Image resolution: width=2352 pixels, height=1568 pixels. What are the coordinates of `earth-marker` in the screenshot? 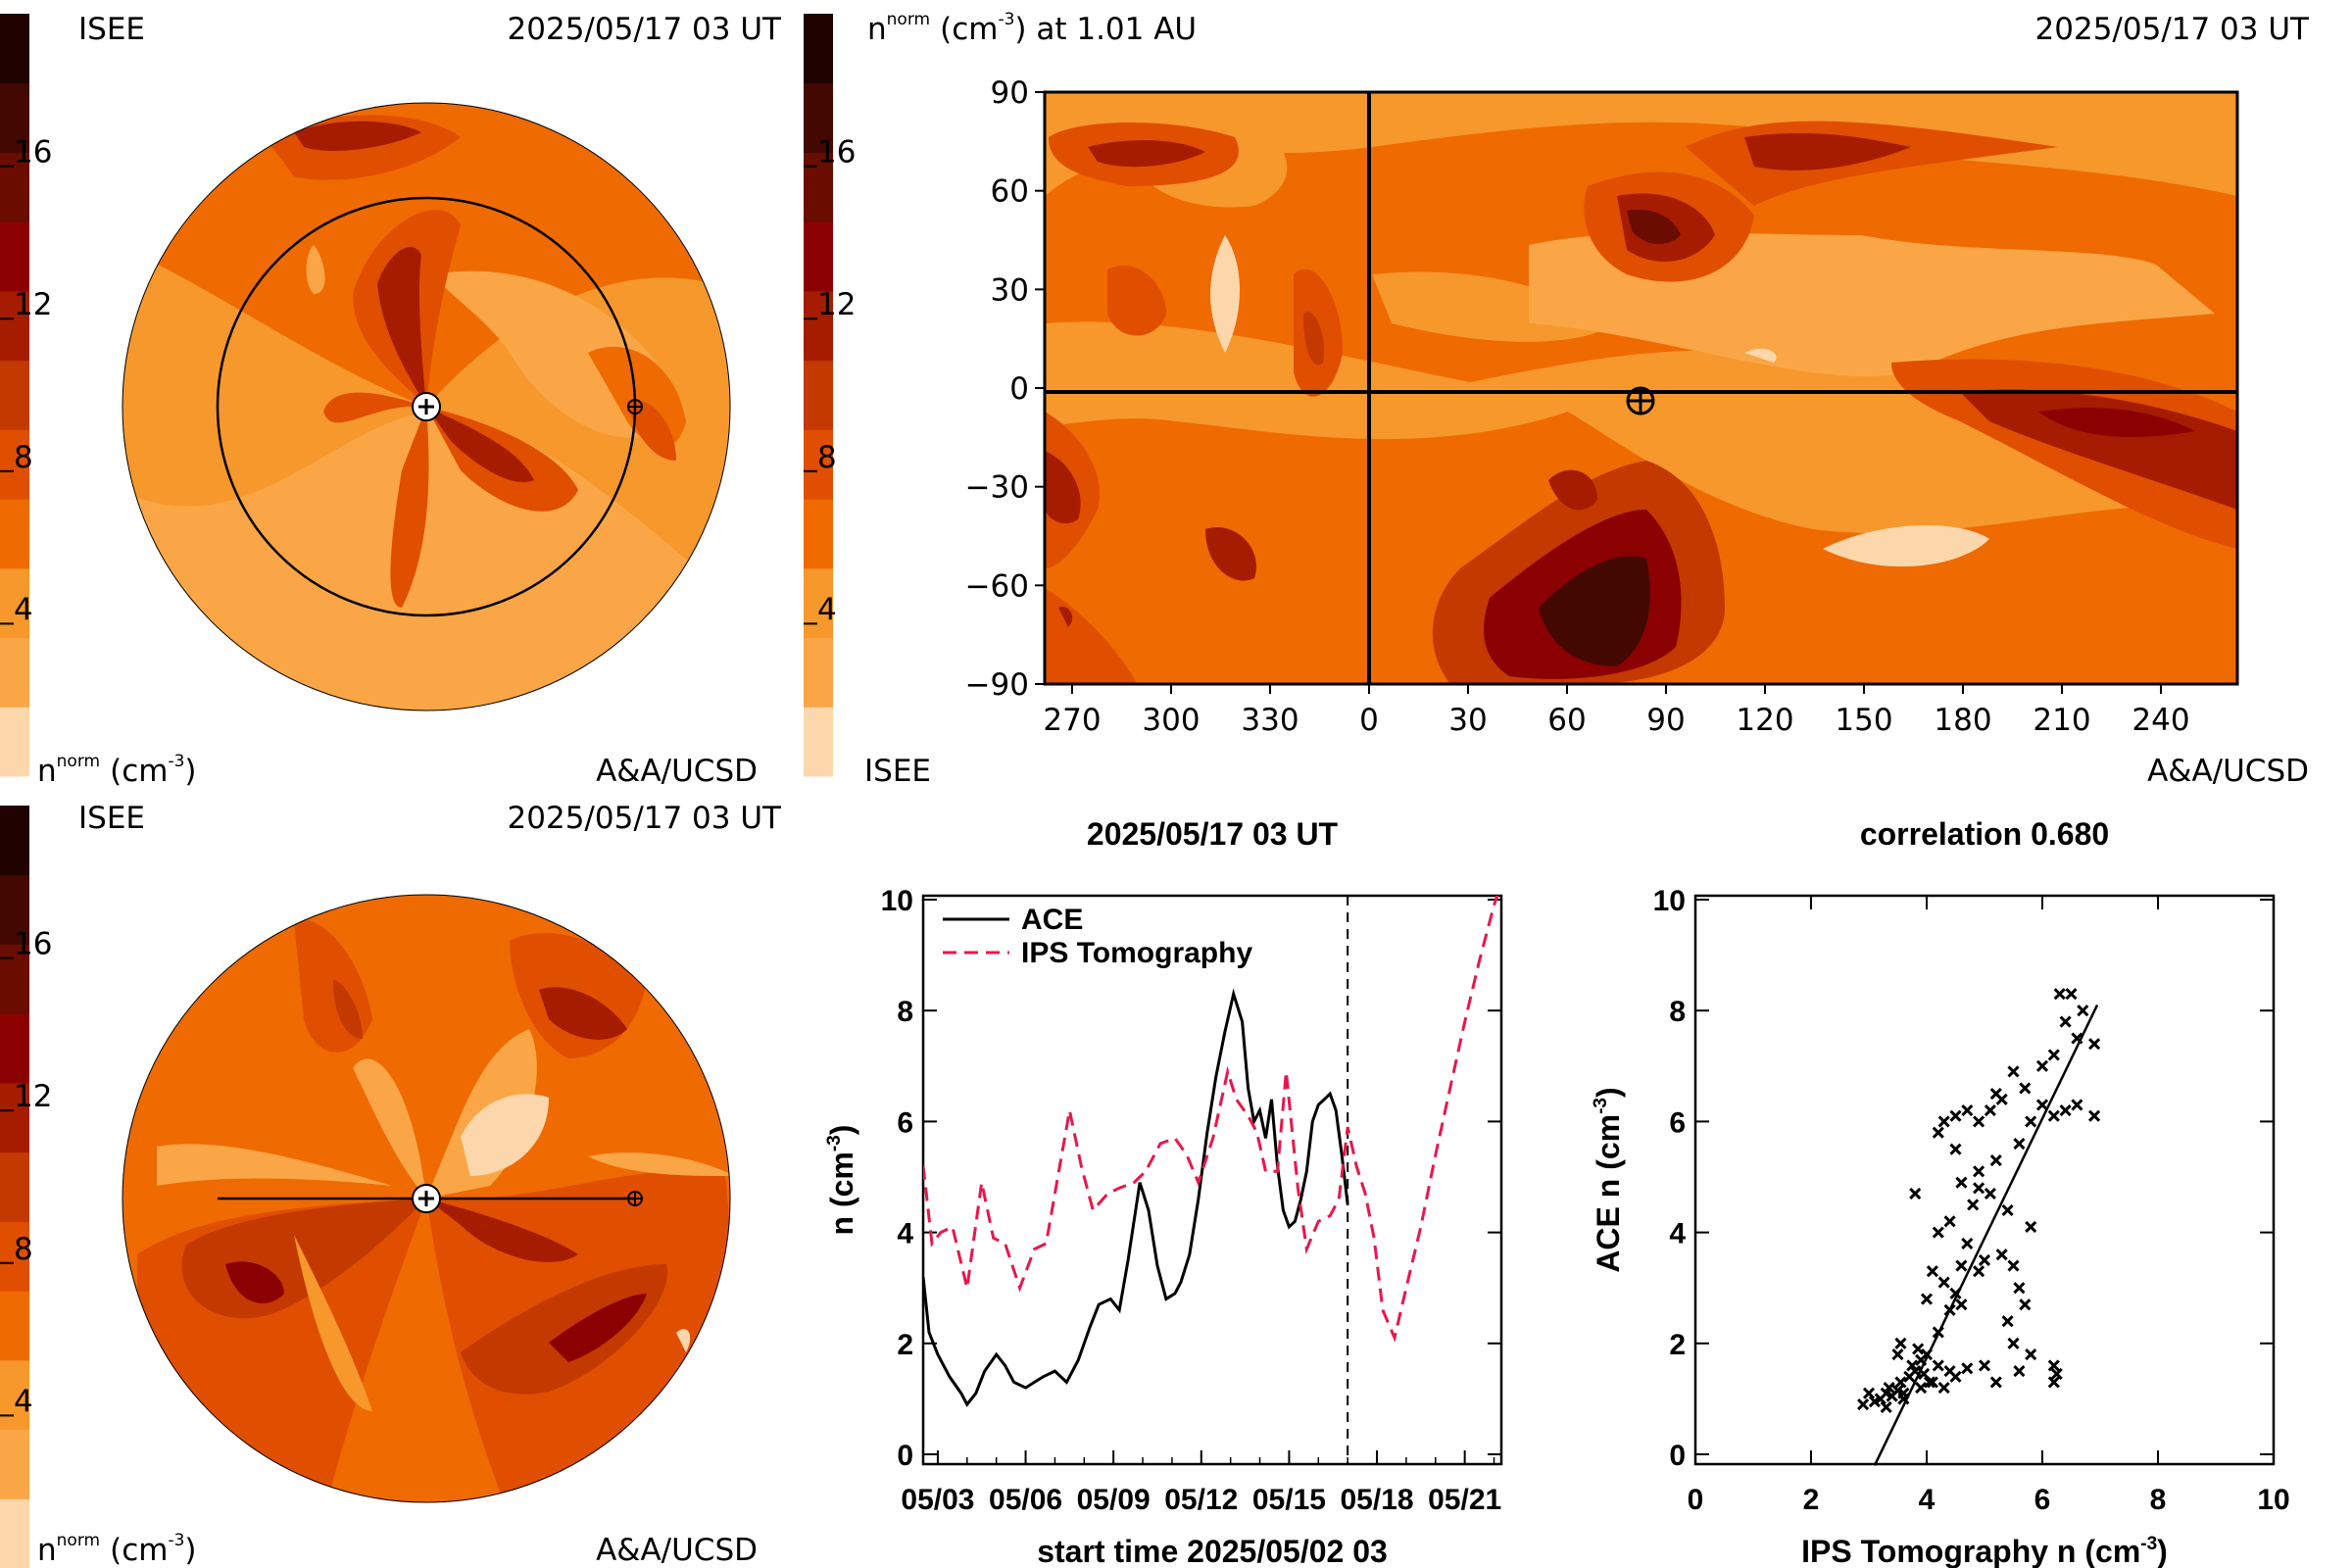 It's located at (635, 407).